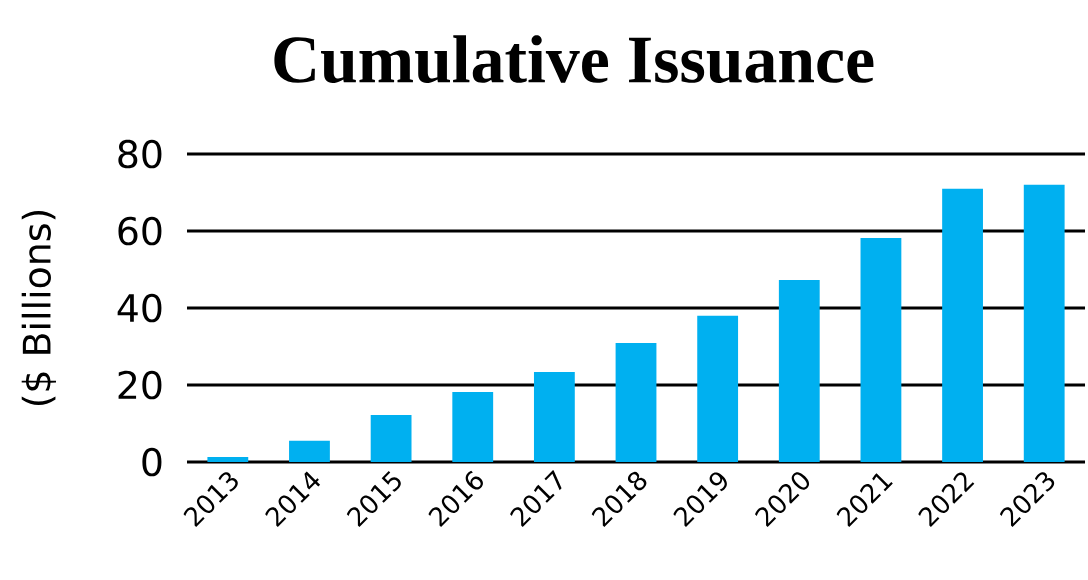 This screenshot has height=580, width=1088. I want to click on y-axis-title: ($ Billions), so click(39, 308).